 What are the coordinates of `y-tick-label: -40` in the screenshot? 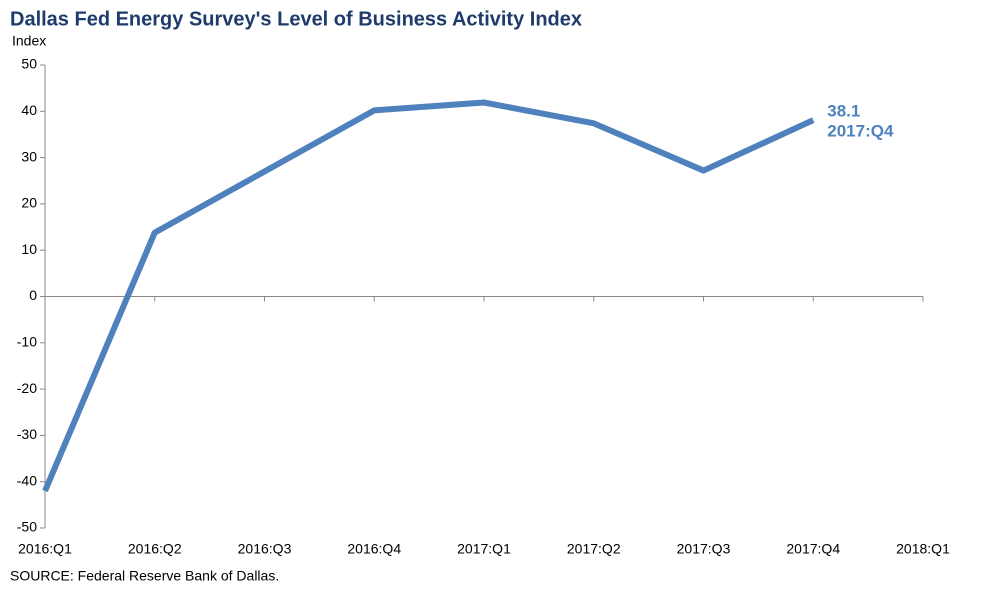 It's located at (27, 480).